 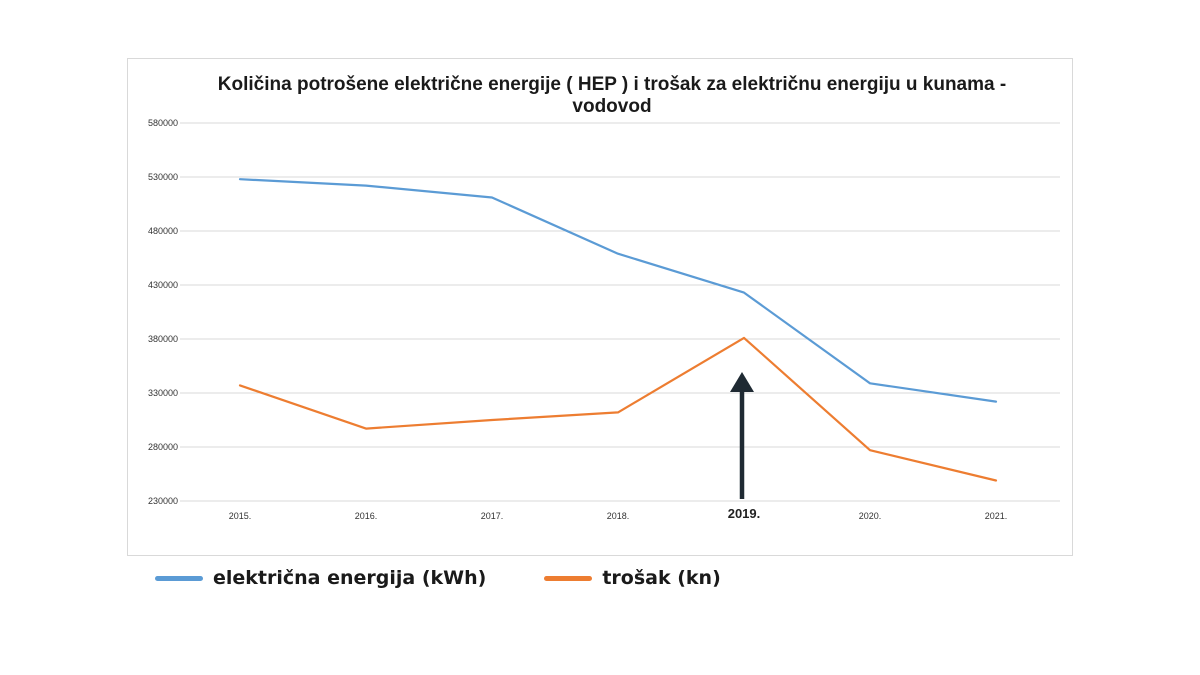 What do you see at coordinates (744, 513) in the screenshot?
I see `x-tick-label-4: 2019.` at bounding box center [744, 513].